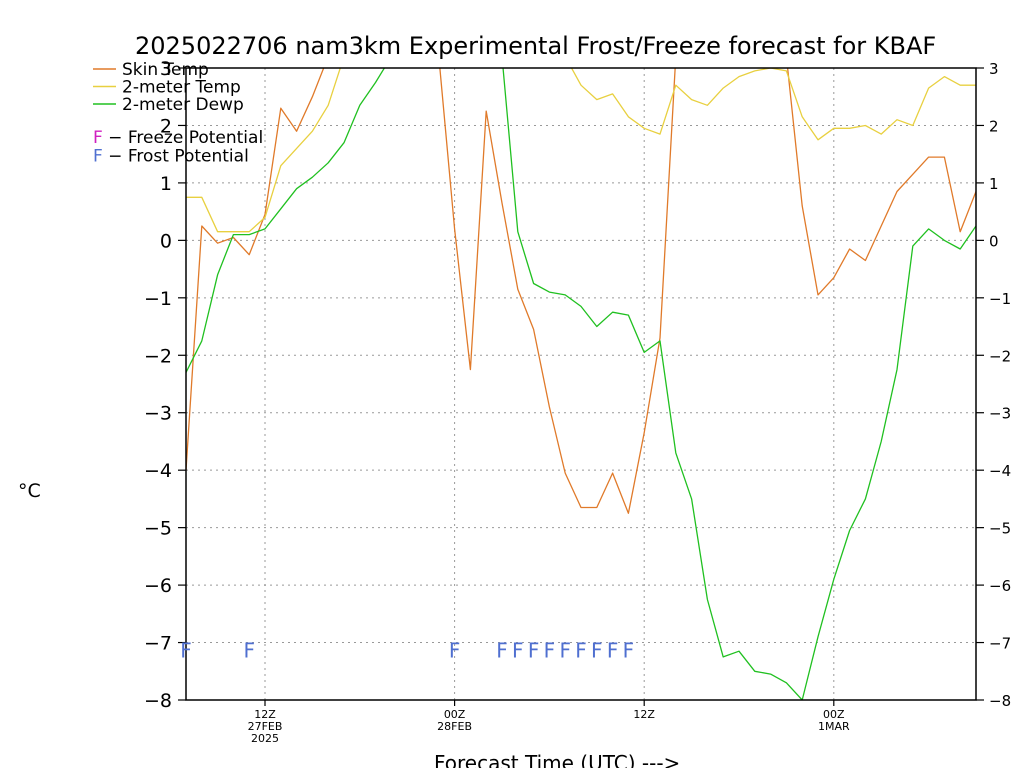 This screenshot has width=1024, height=768. What do you see at coordinates (166, 184) in the screenshot?
I see `y-tick-label: 1` at bounding box center [166, 184].